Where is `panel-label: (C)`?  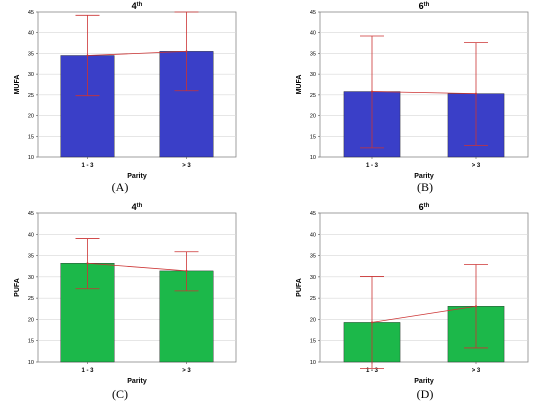 panel-label: (C) is located at coordinates (120, 394).